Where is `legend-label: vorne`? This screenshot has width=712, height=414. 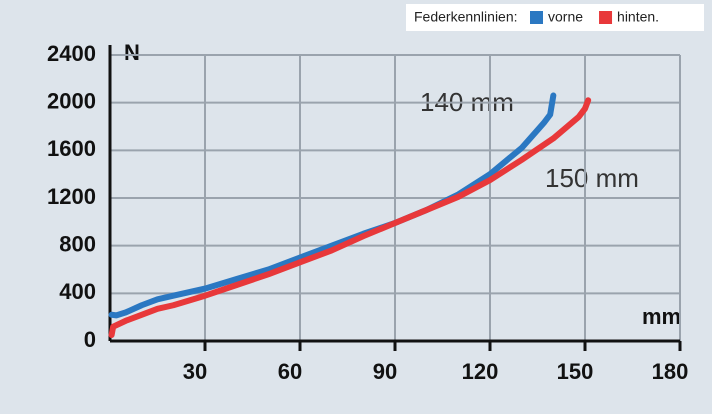 legend-label: vorne is located at coordinates (565, 17).